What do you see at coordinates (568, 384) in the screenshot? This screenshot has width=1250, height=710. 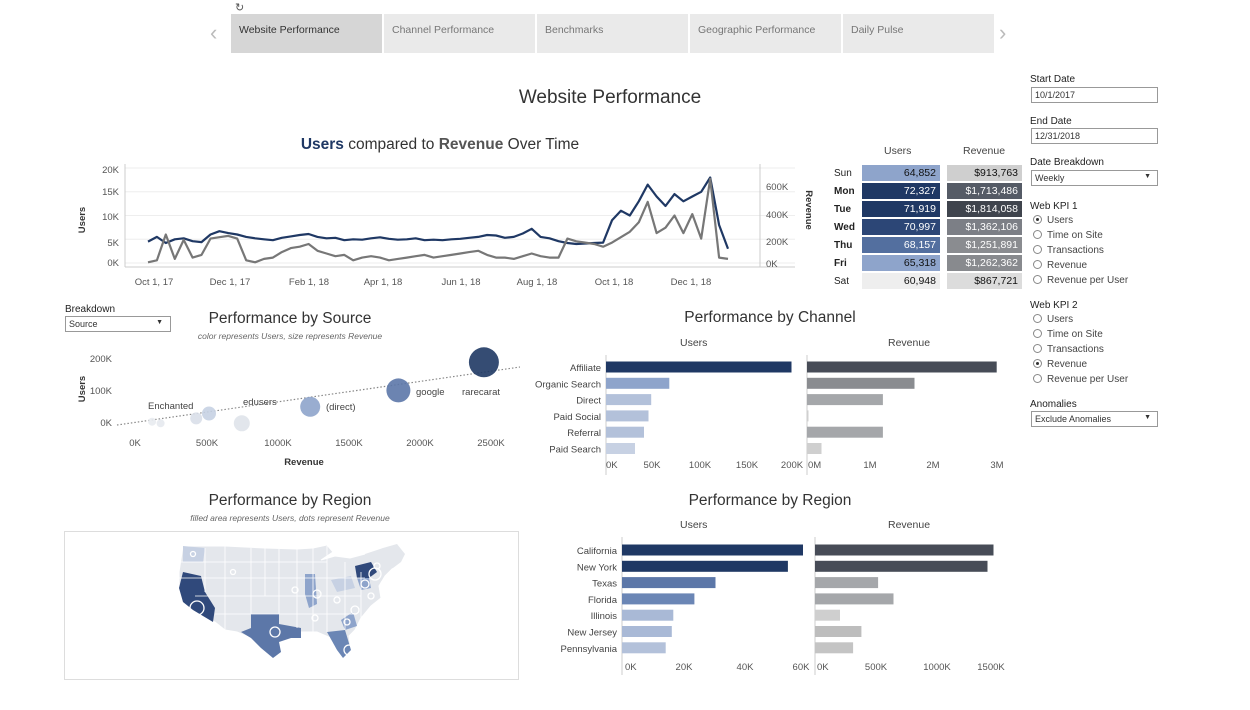 I see `category-label: Organic Search` at bounding box center [568, 384].